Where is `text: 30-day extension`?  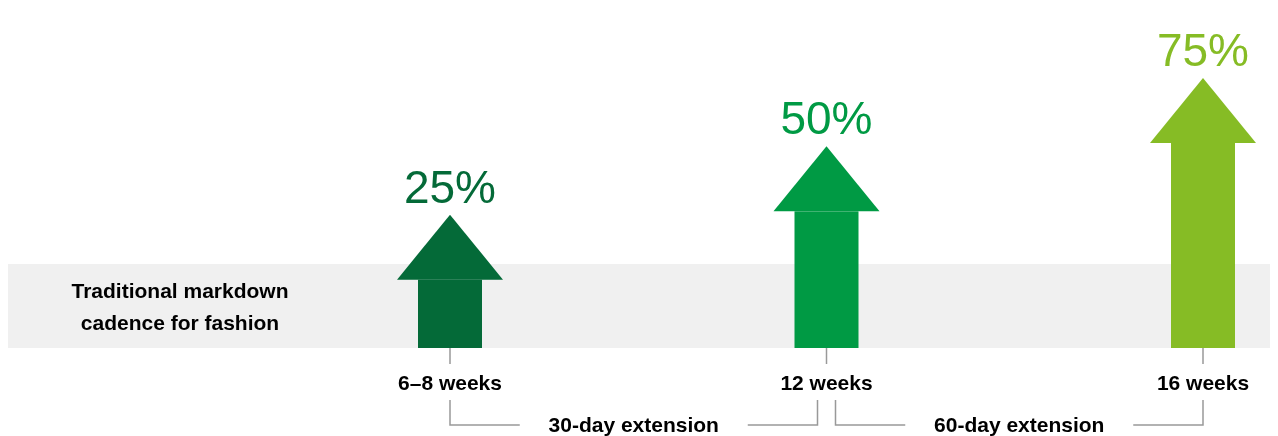
text: 30-day extension is located at coordinates (633, 424).